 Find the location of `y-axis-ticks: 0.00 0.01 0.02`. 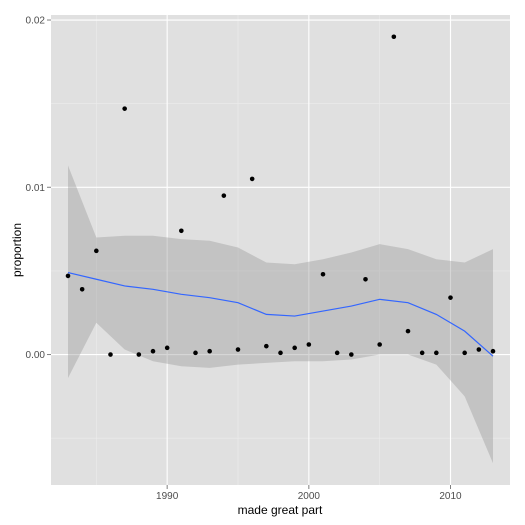

y-axis-ticks: 0.00 0.01 0.02 is located at coordinates (38, 188).